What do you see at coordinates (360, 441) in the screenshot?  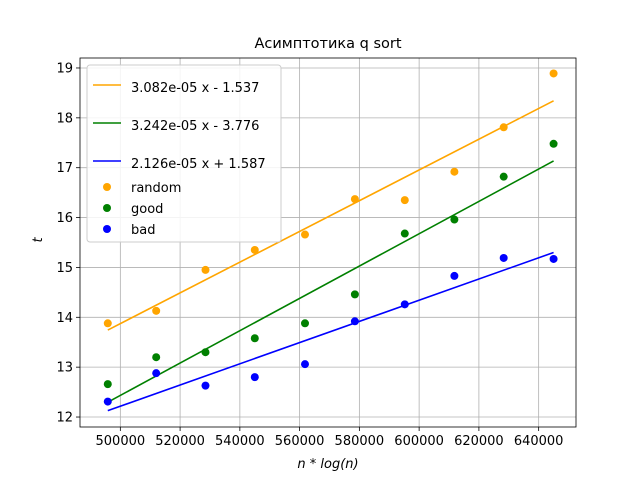 I see `x-tick-label: 580000` at bounding box center [360, 441].